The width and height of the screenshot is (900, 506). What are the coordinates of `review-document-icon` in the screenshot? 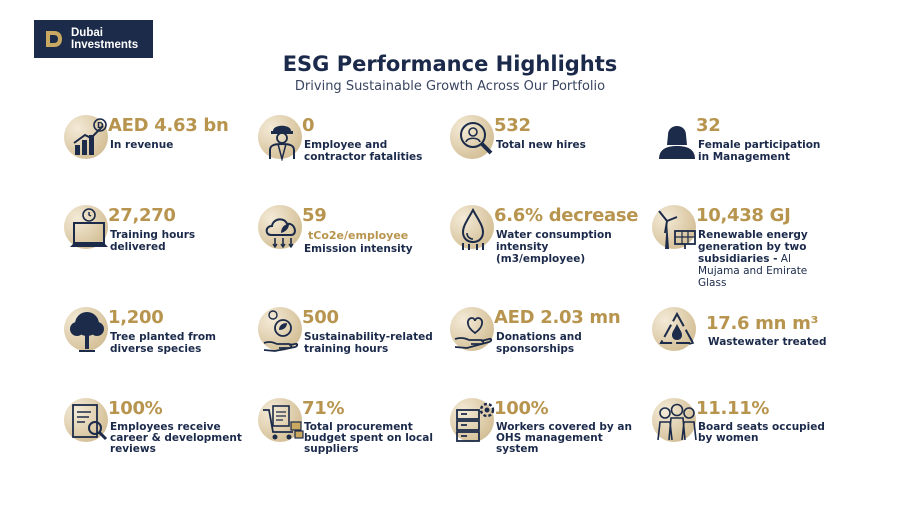 It's located at (87, 421).